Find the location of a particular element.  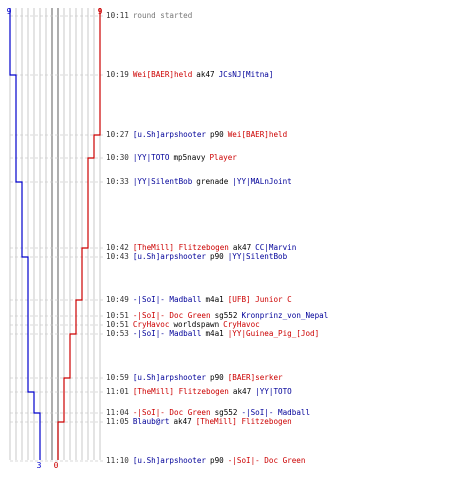

event-target: Player is located at coordinates (223, 157).